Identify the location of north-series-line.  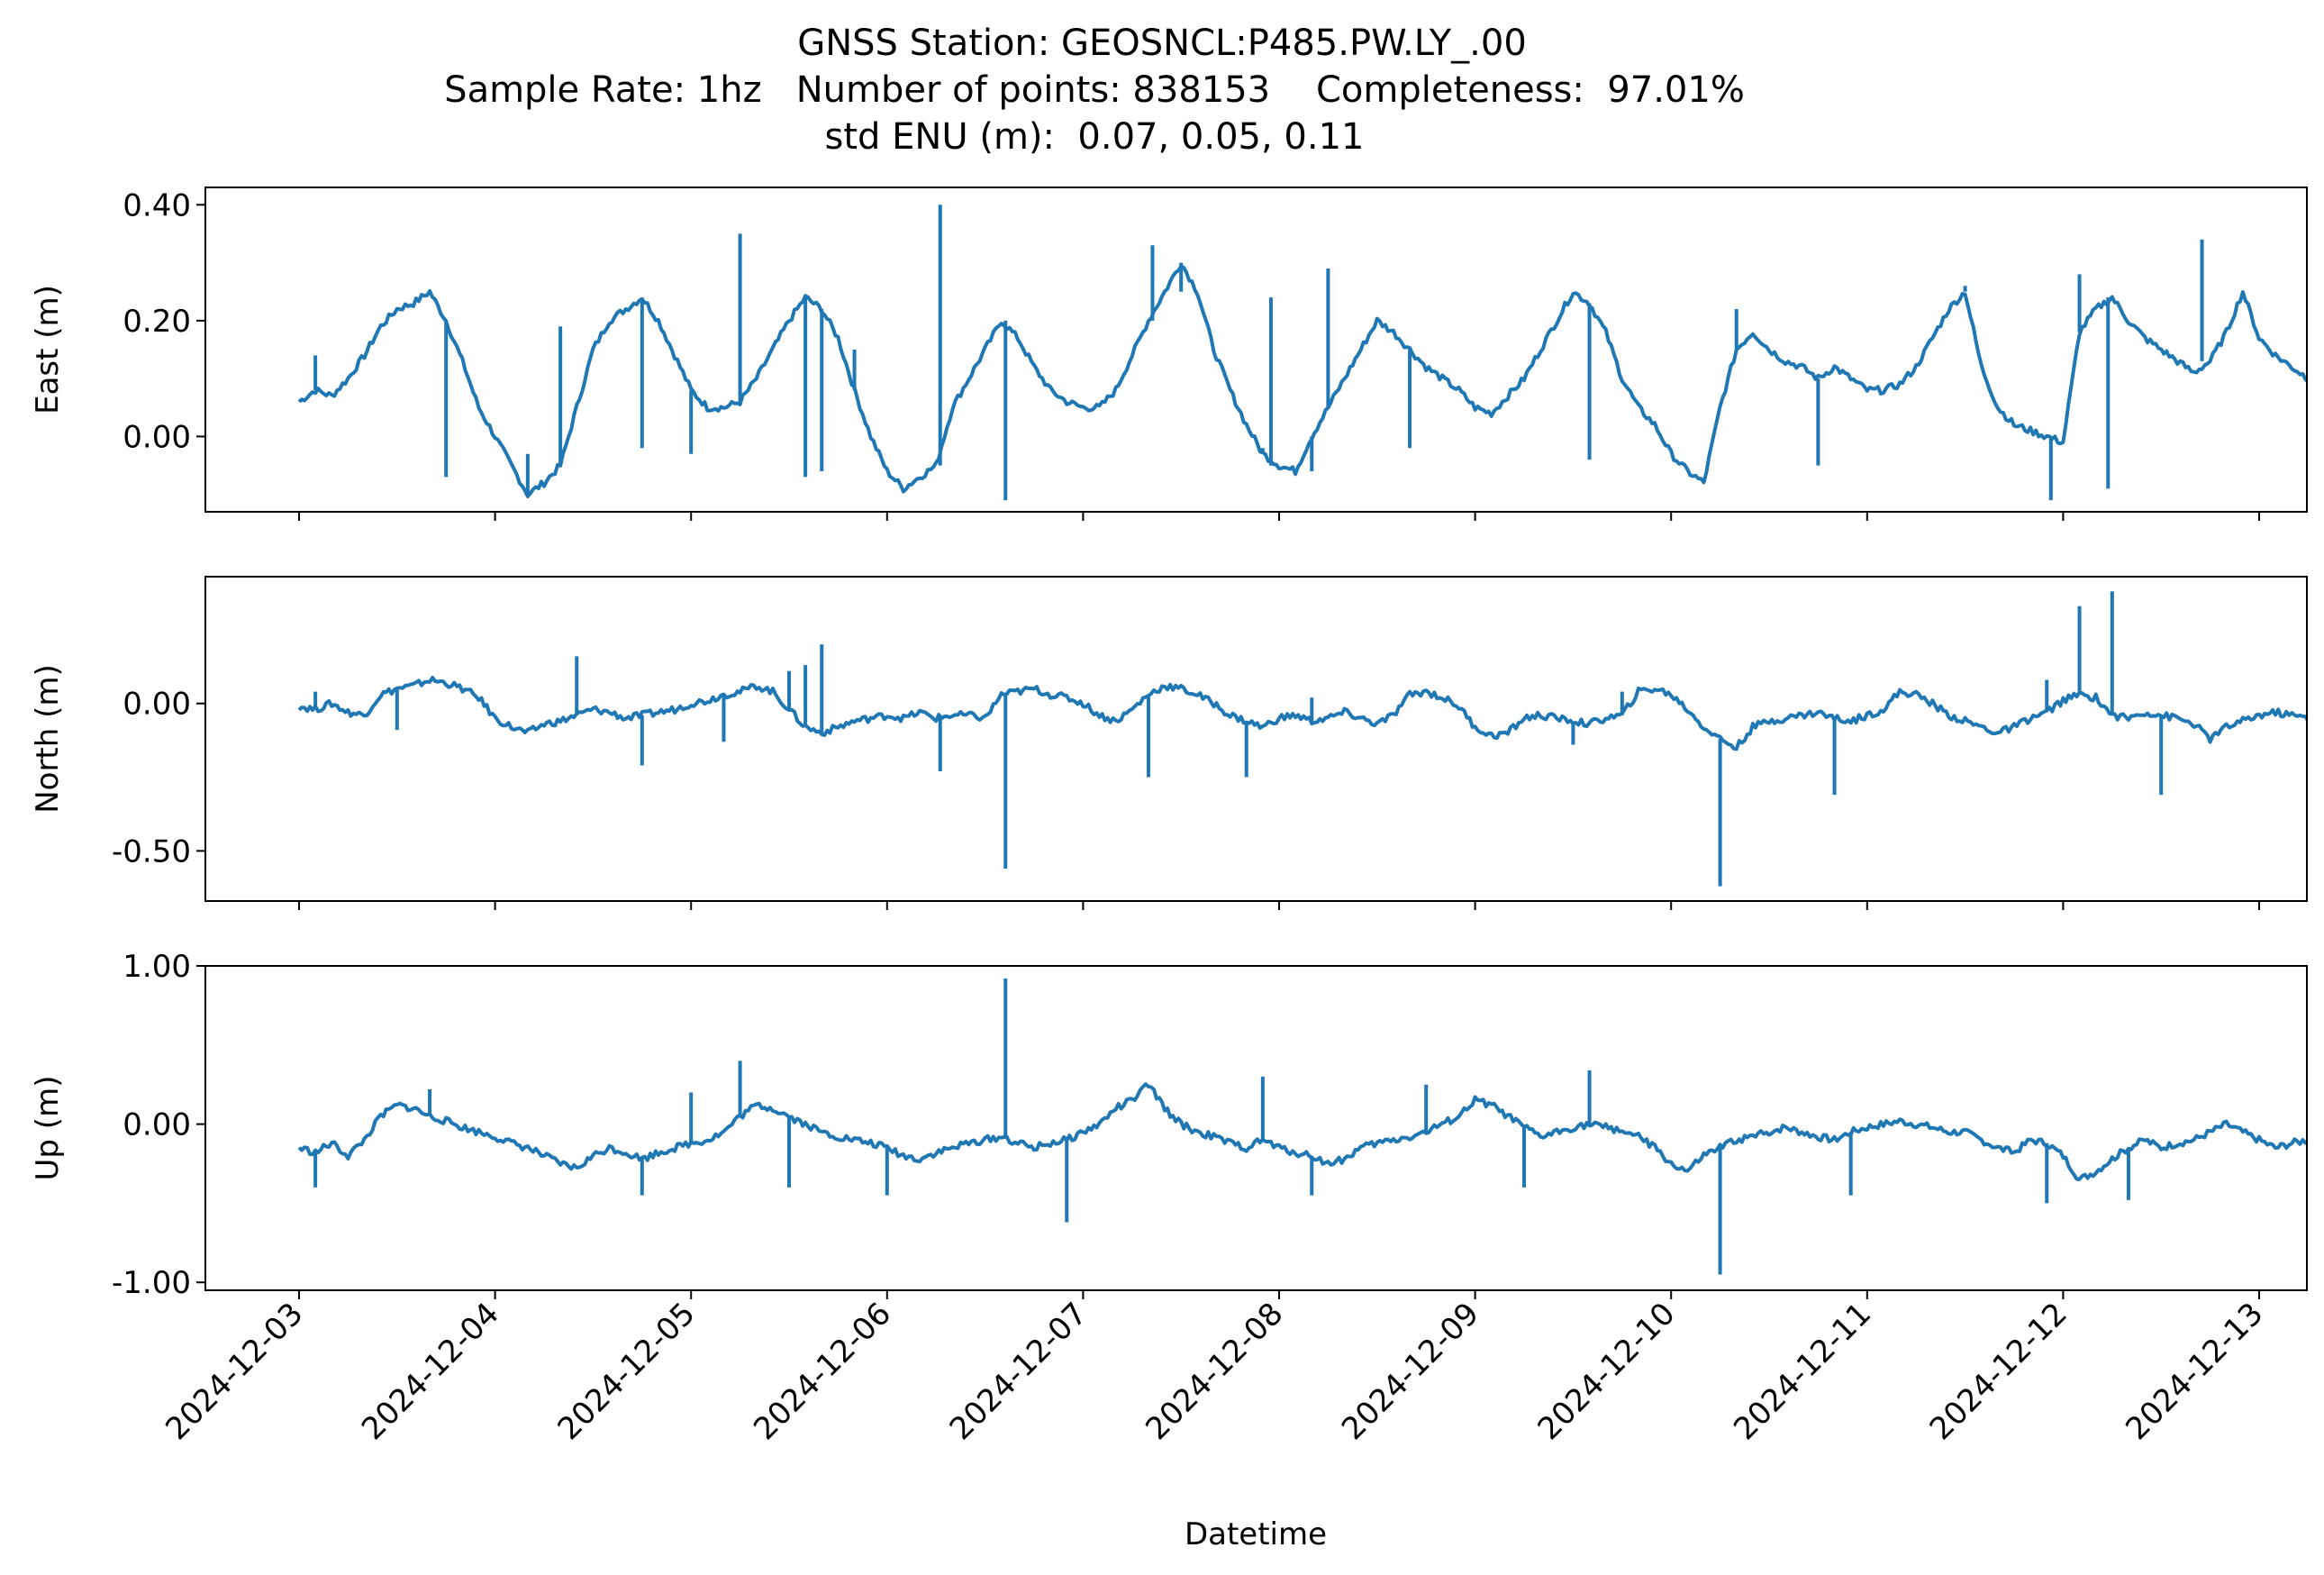
(1302, 713).